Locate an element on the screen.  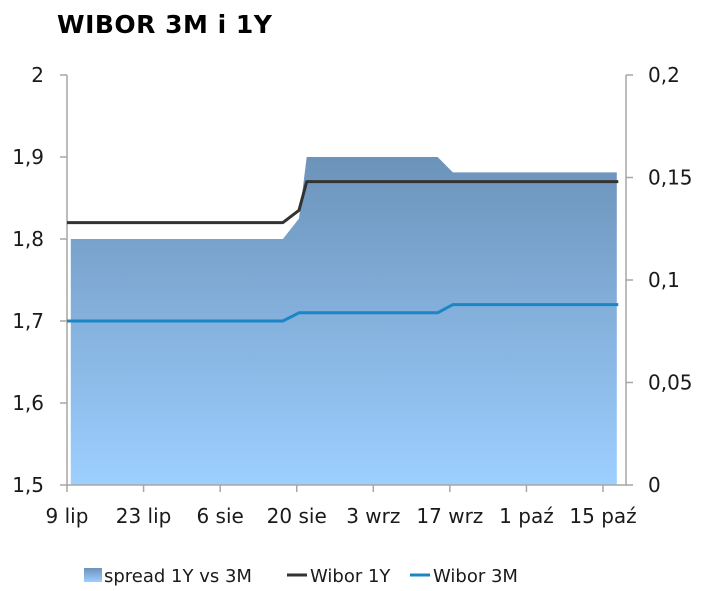
right-tick-label: 0,2 is located at coordinates (664, 75).